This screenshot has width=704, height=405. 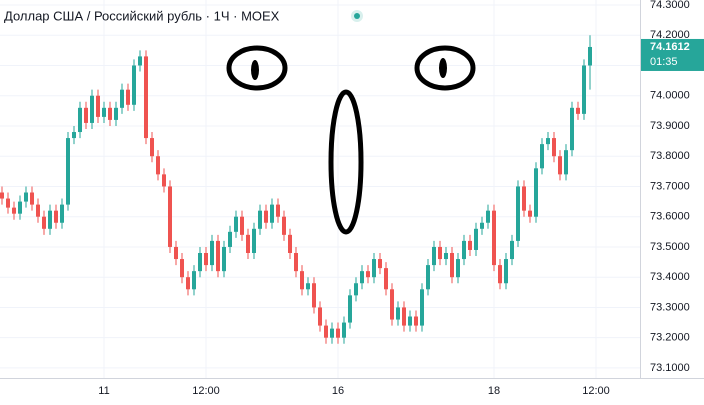 What do you see at coordinates (494, 391) in the screenshot?
I see `x-tick-label: 18` at bounding box center [494, 391].